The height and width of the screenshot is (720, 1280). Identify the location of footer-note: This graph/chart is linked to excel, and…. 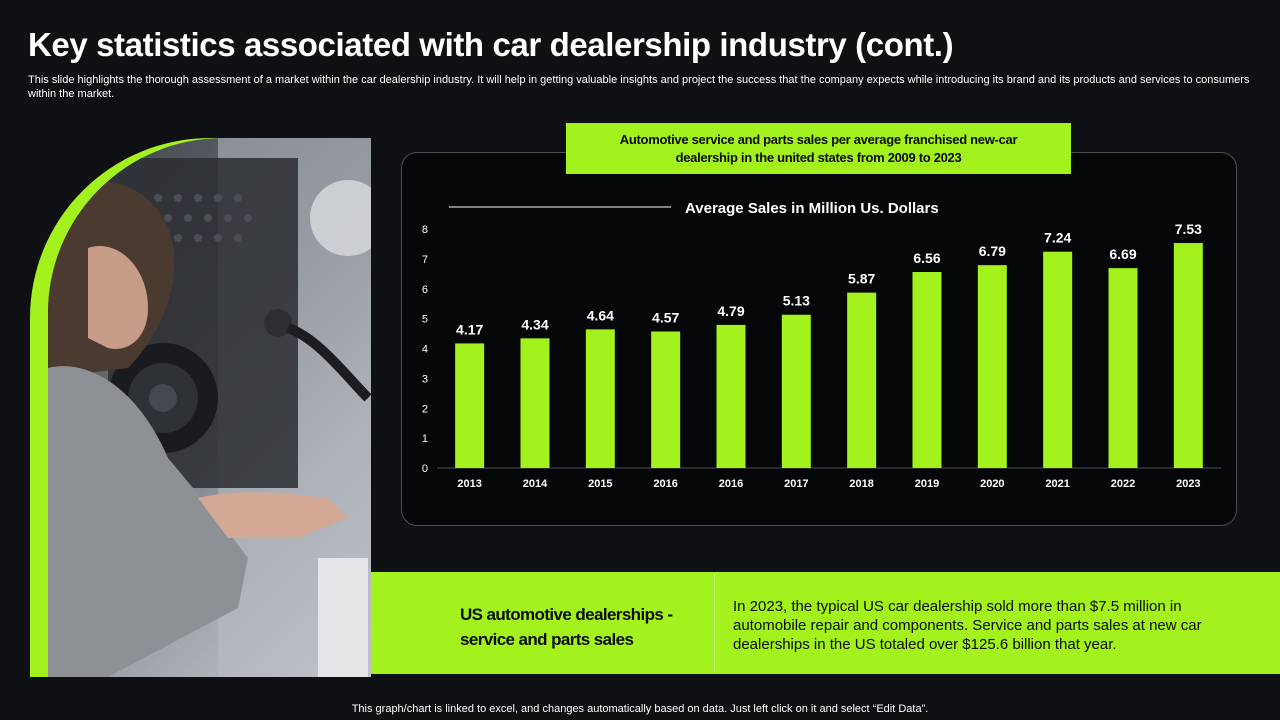
(640, 709).